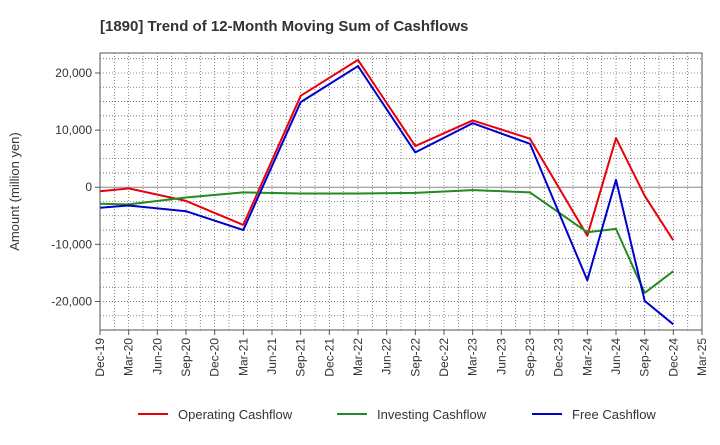  Describe the element at coordinates (186, 357) in the screenshot. I see `x-tick-label: Sep-20` at that location.